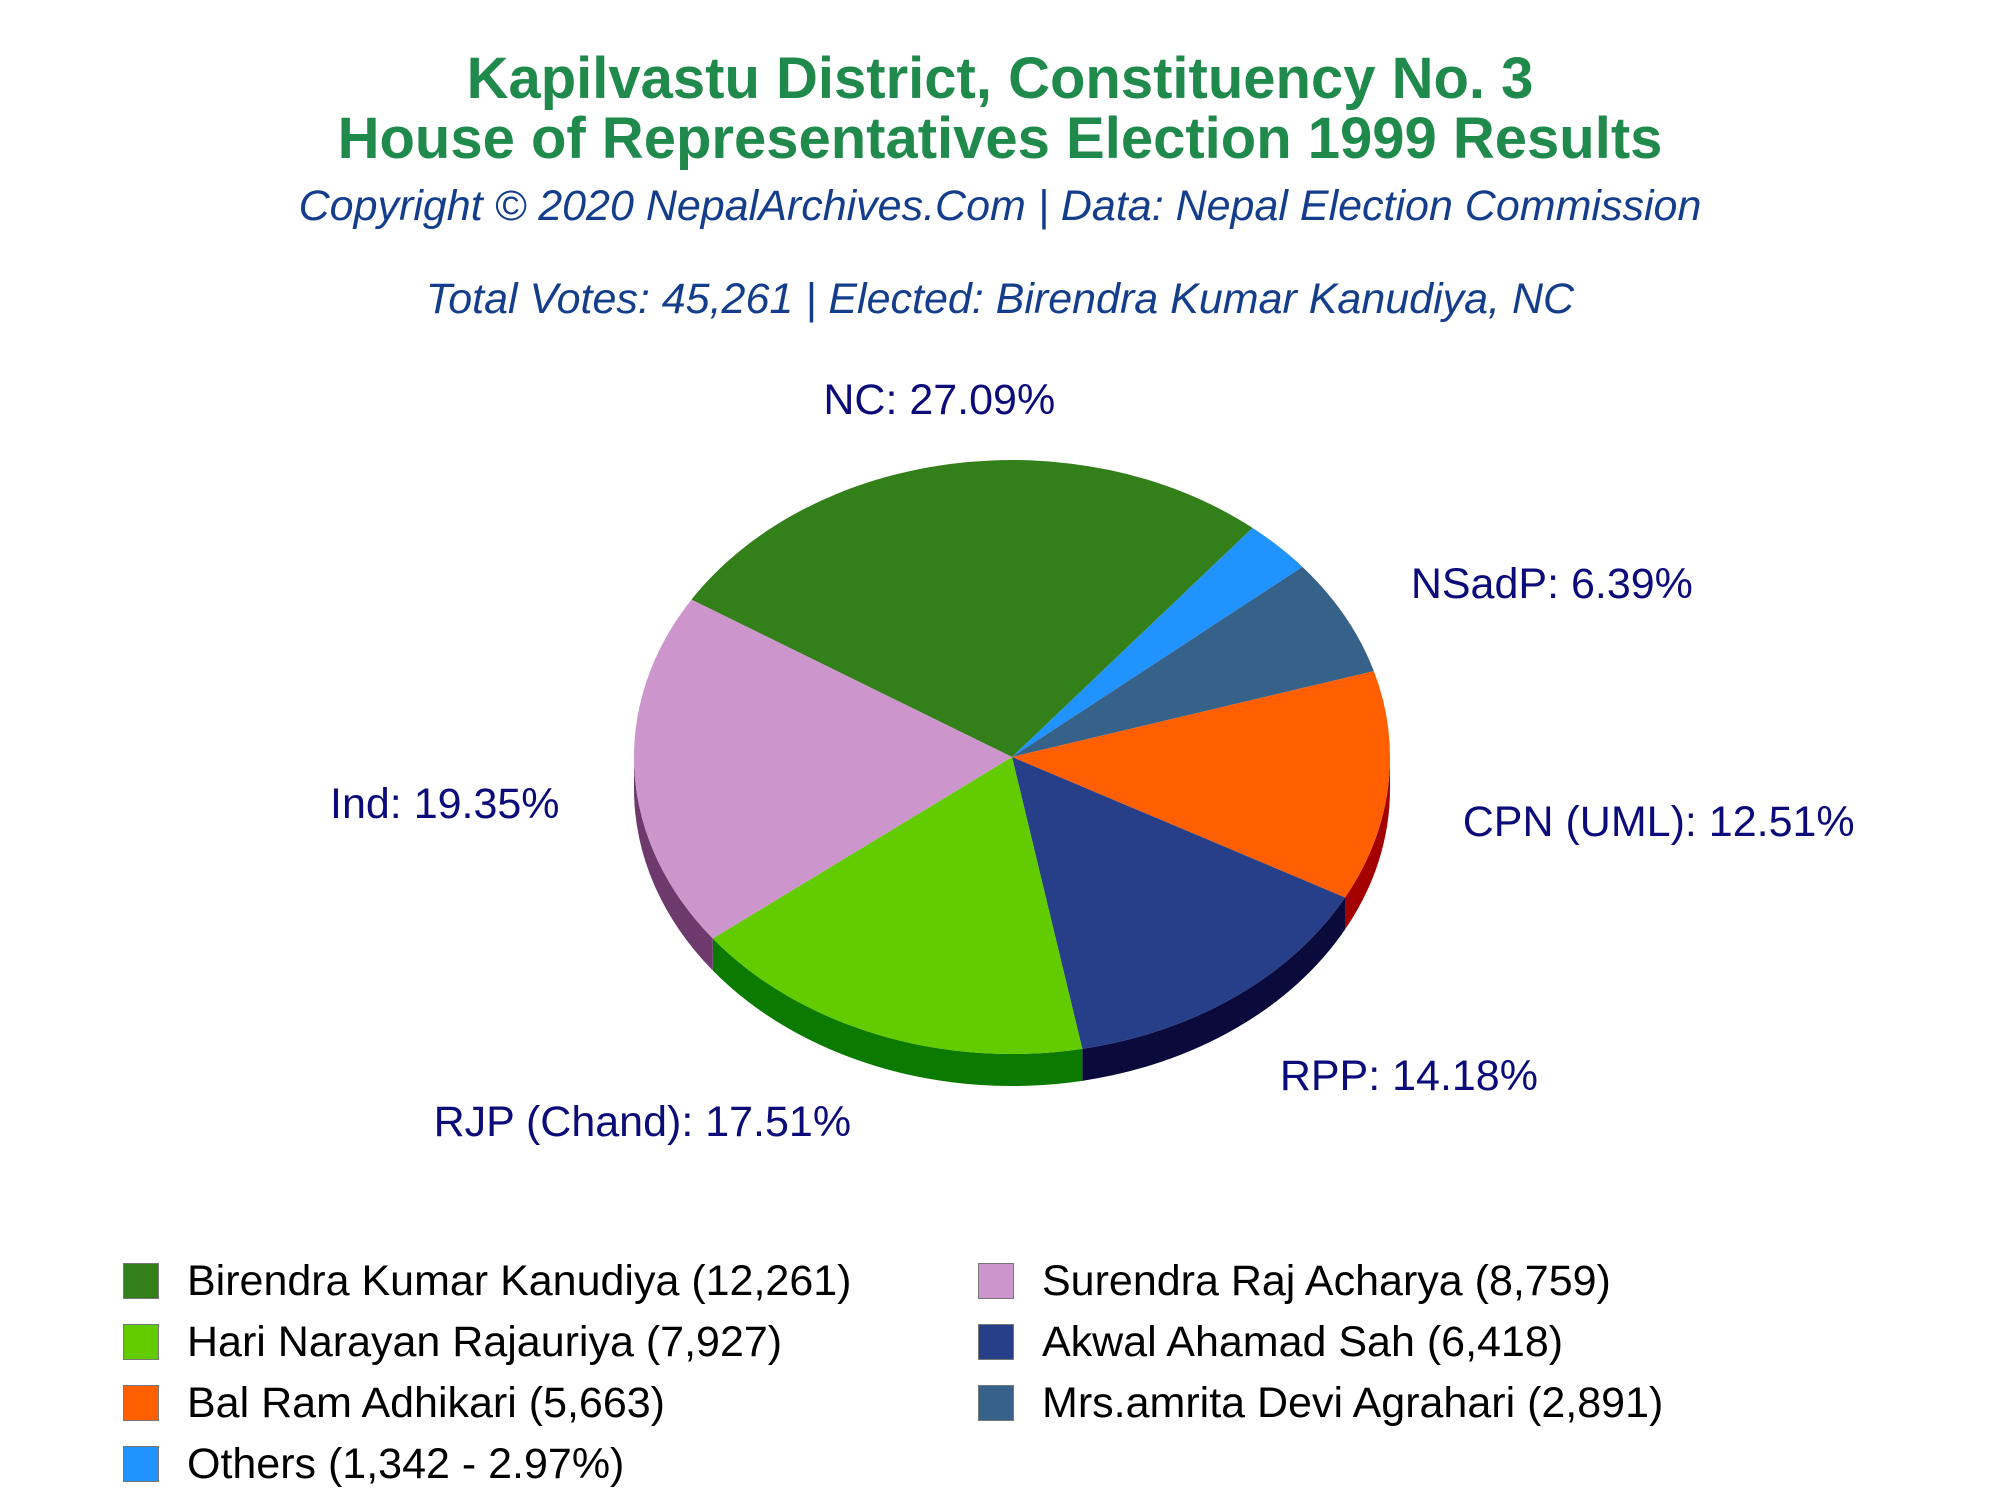  I want to click on pie-slice-nsadp, so click(1193, 661).